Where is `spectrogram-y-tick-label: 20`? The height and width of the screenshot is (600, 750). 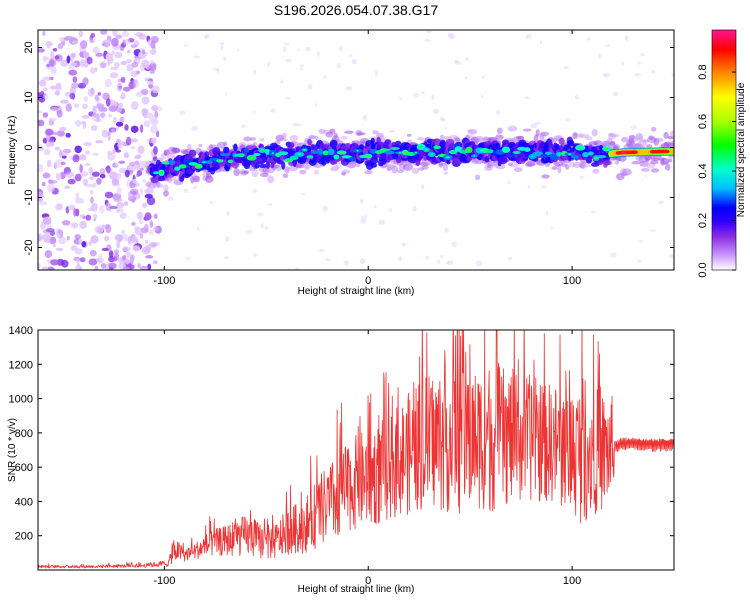 spectrogram-y-tick-label: 20 is located at coordinates (29, 47).